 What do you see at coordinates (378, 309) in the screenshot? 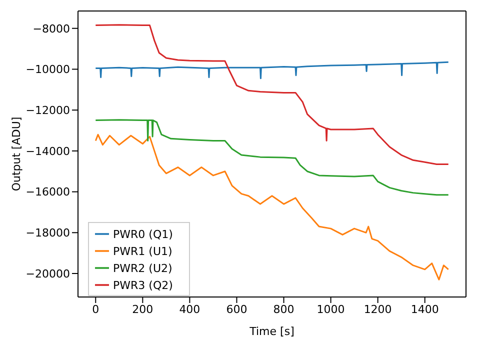
I see `x-tick-label: 1200` at bounding box center [378, 309].